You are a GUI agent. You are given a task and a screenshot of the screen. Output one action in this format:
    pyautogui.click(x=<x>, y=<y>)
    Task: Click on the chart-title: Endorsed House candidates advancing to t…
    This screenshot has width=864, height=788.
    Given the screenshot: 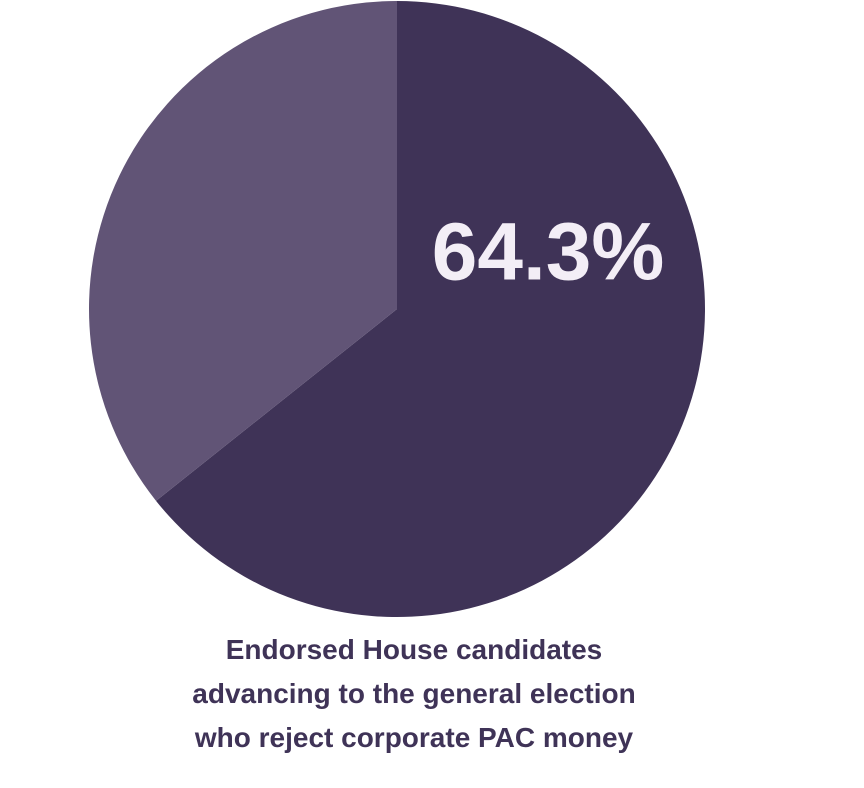 What is the action you would take?
    pyautogui.click(x=414, y=693)
    